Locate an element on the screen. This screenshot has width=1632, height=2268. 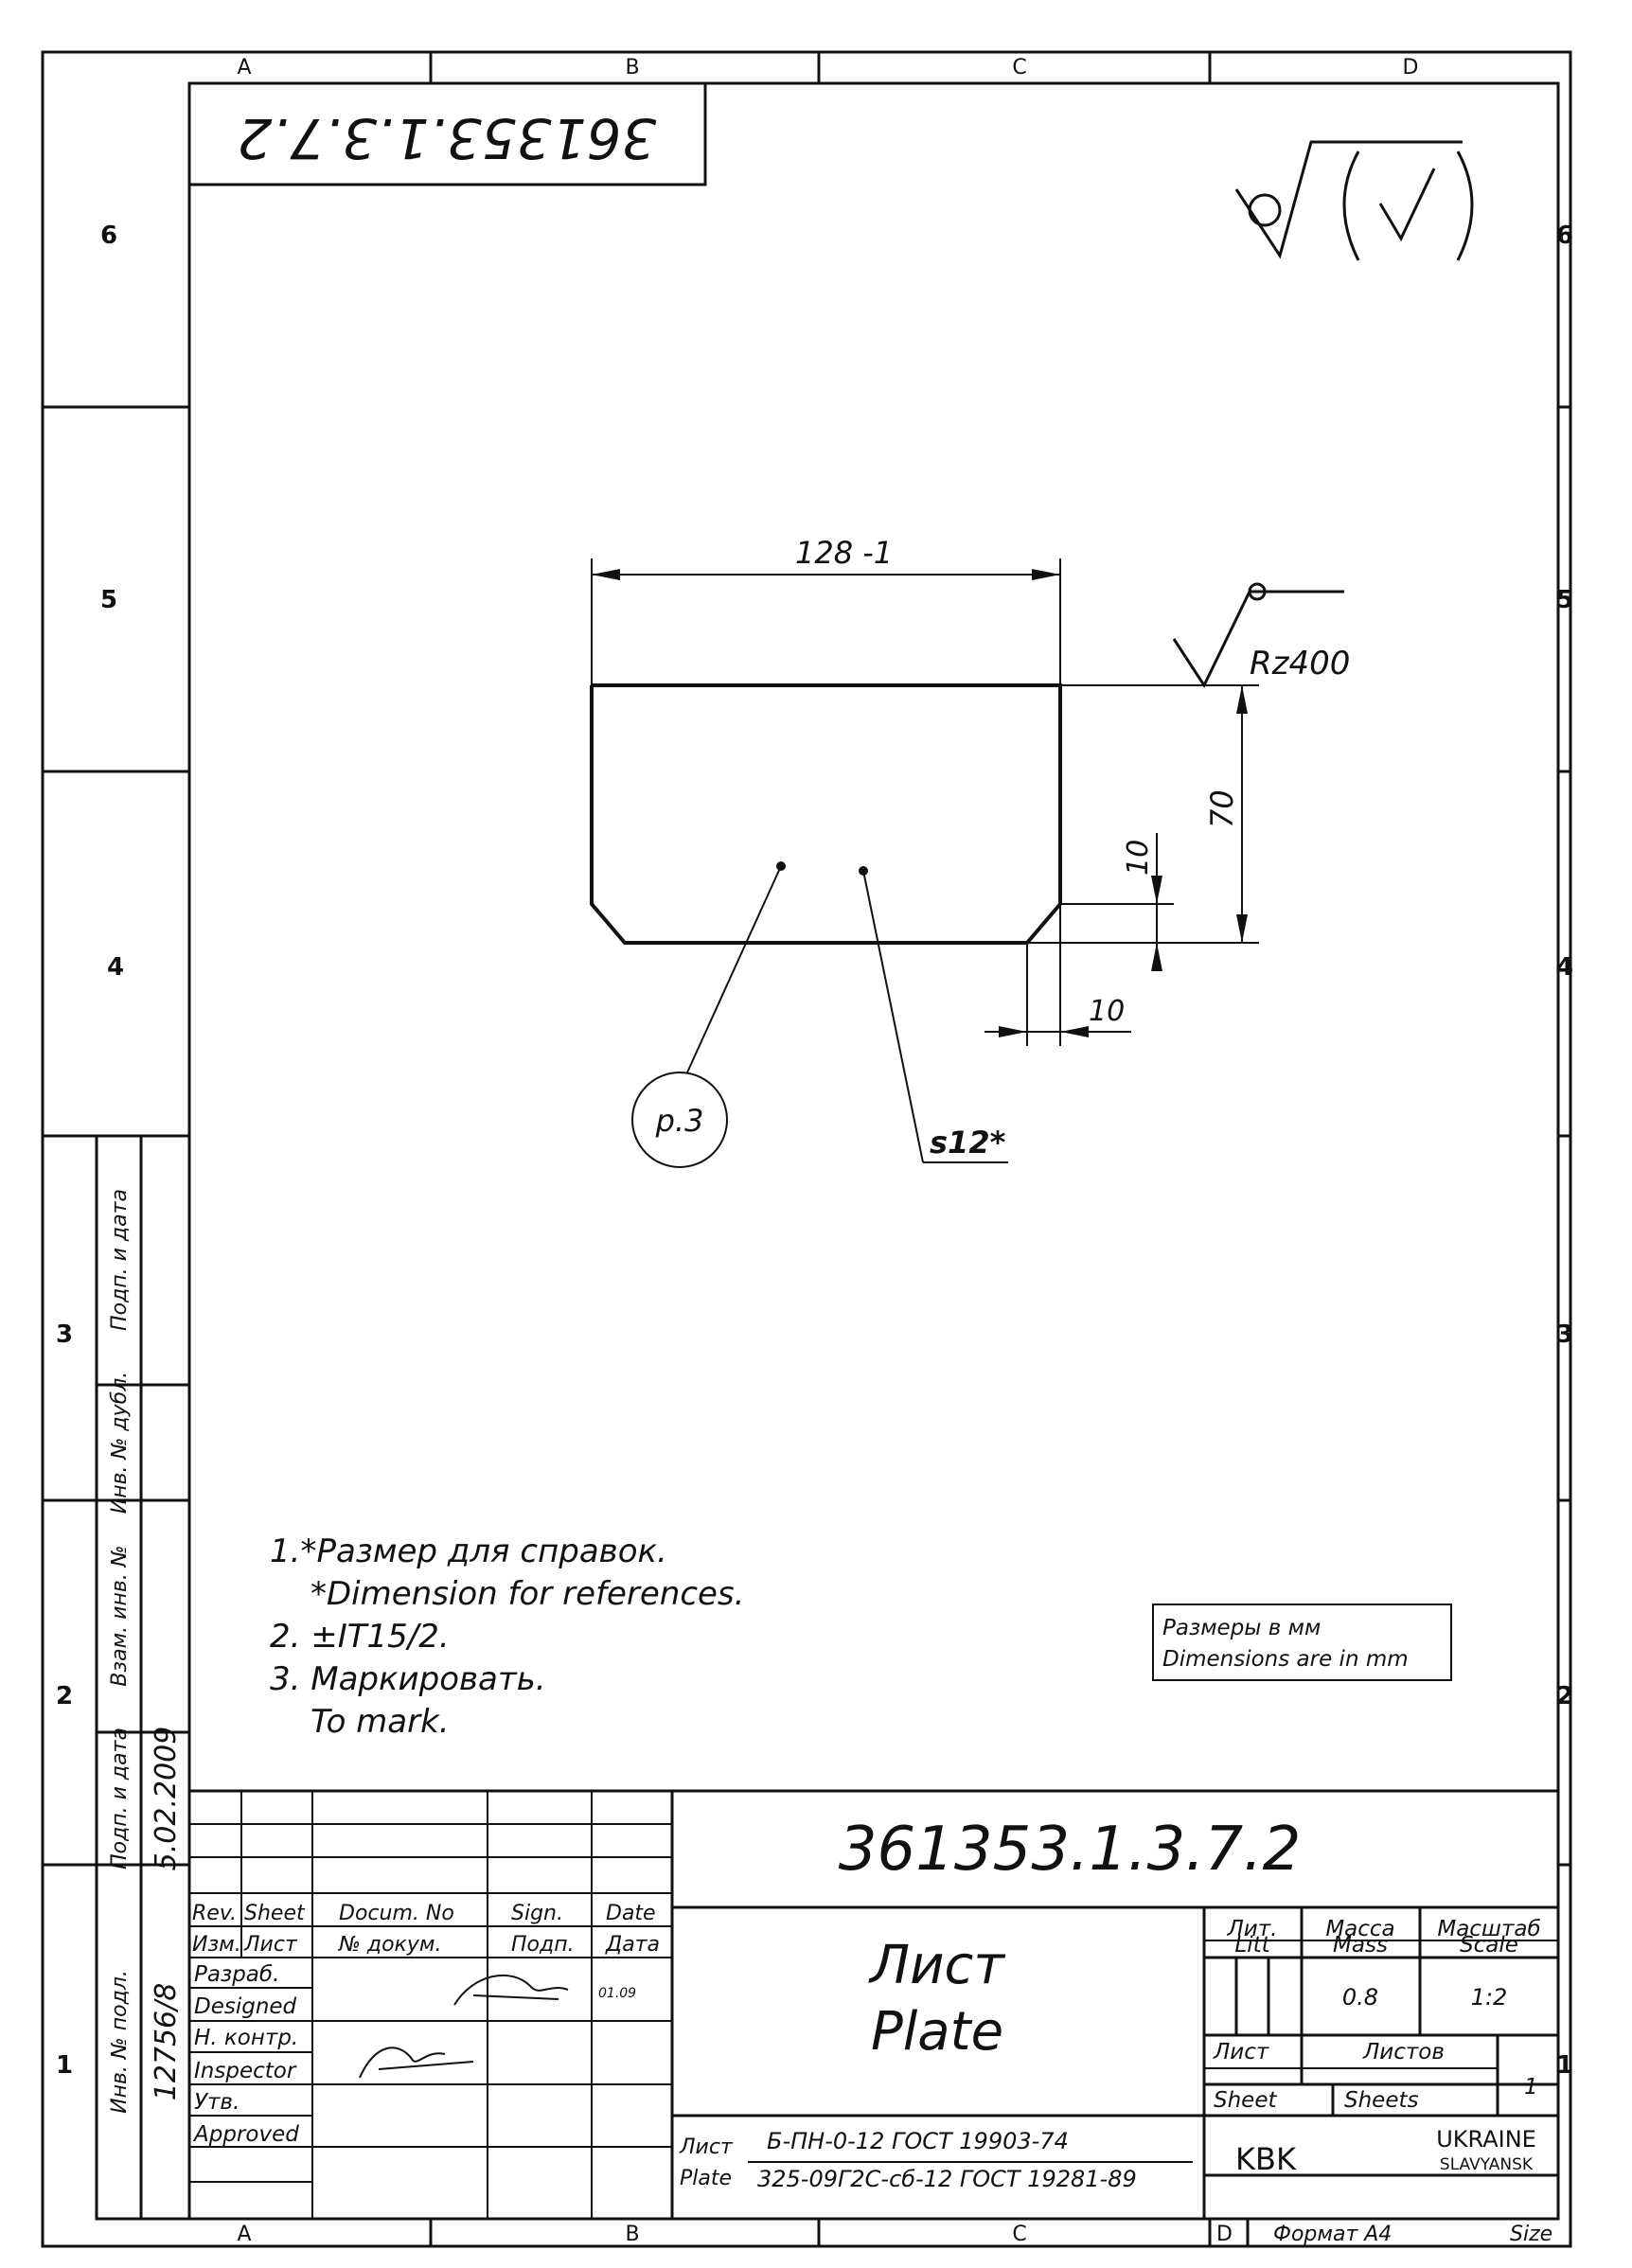
side-stamp is located at coordinates (143, 1677).